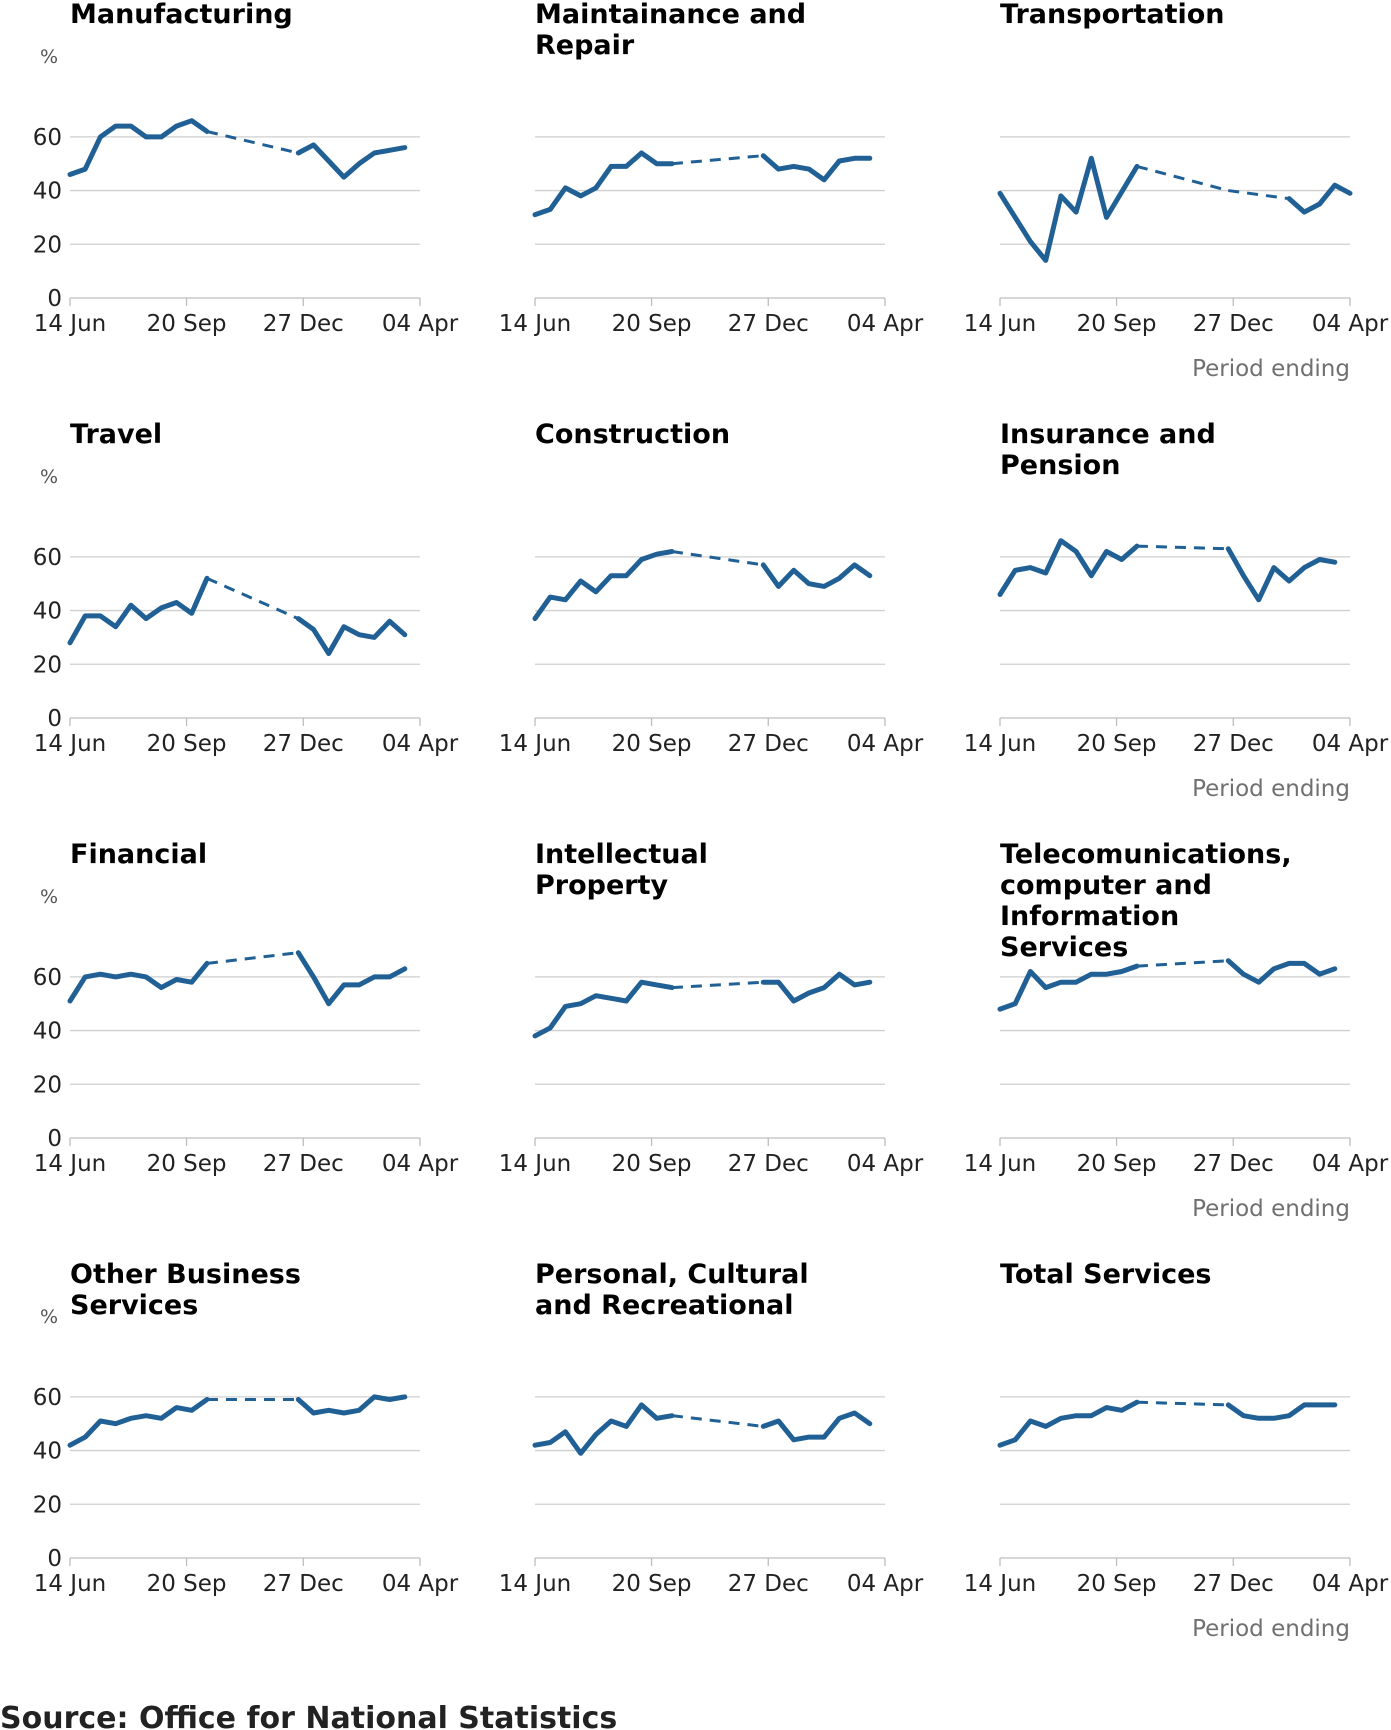 Image resolution: width=1391 pixels, height=1730 pixels. I want to click on chart-title-line: Insurance and, so click(1108, 434).